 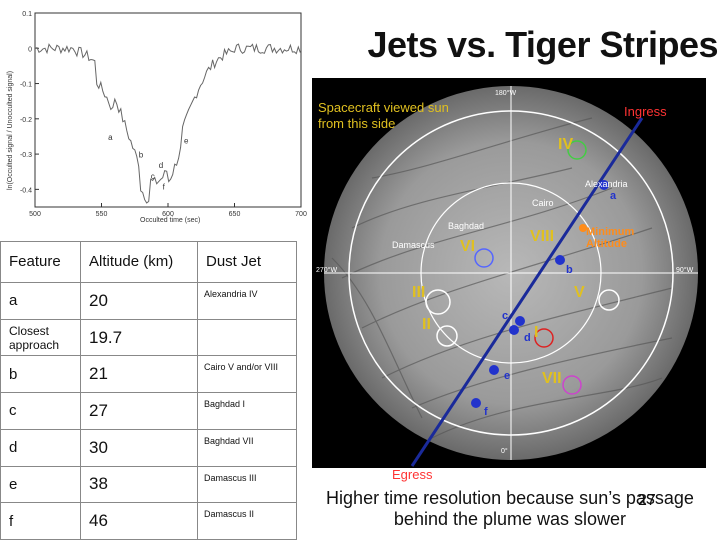 What do you see at coordinates (40, 337) in the screenshot?
I see `feature-cell: Closest approach` at bounding box center [40, 337].